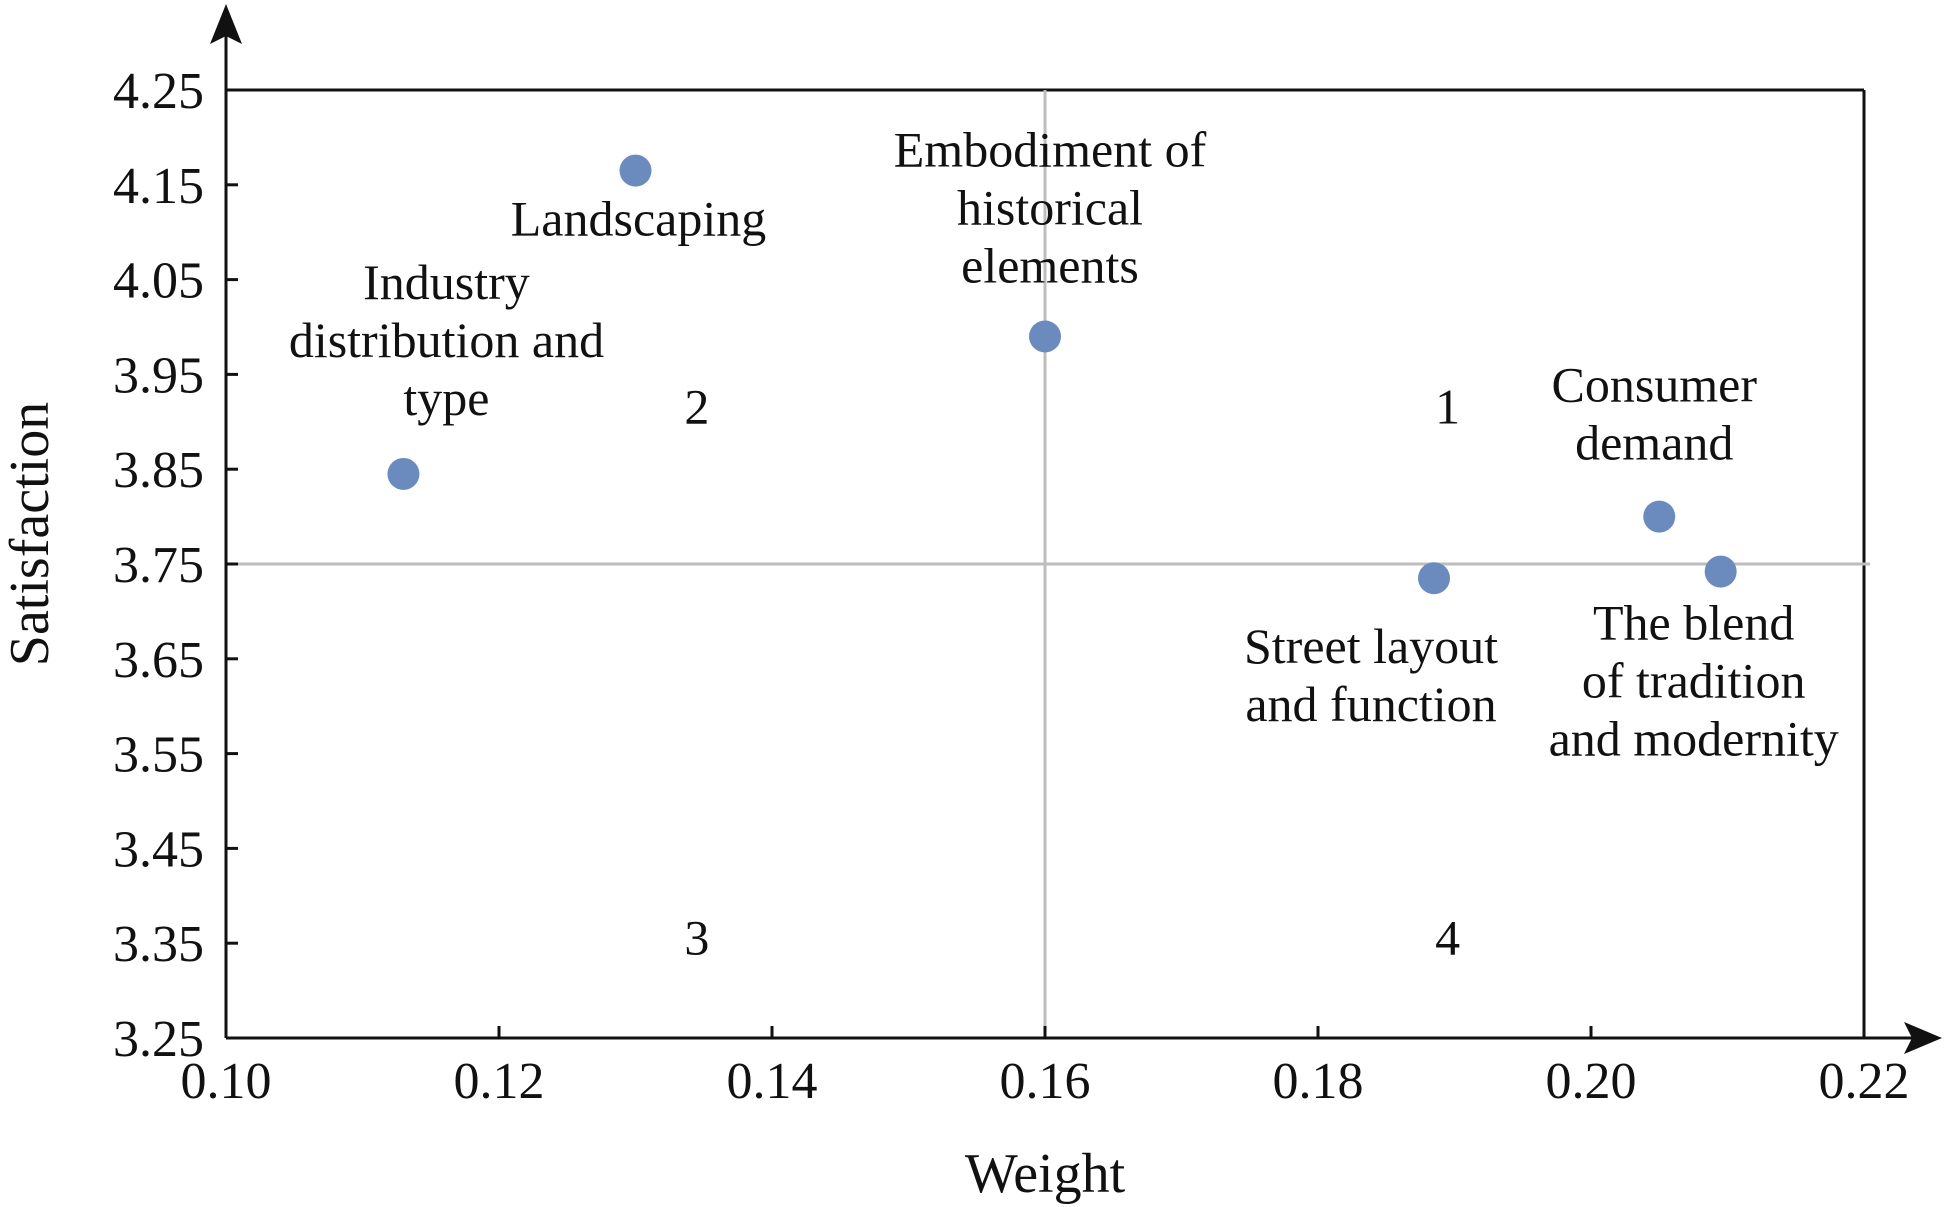  I want to click on y-tick-label: 3.45, so click(158, 849).